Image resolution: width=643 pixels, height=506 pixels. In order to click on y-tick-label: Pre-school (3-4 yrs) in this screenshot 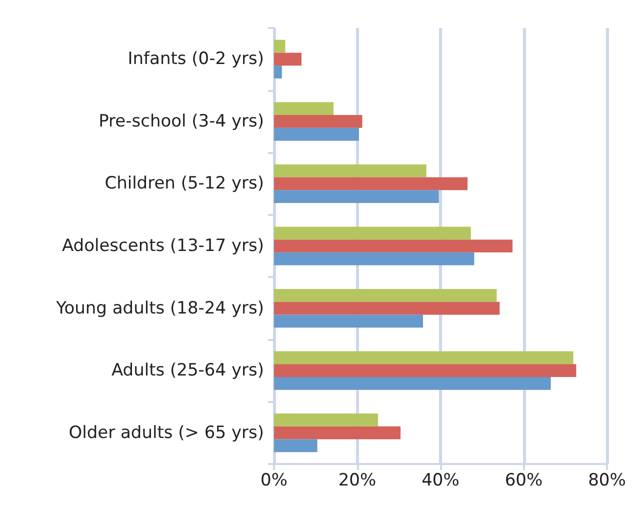, I will do `click(181, 121)`.